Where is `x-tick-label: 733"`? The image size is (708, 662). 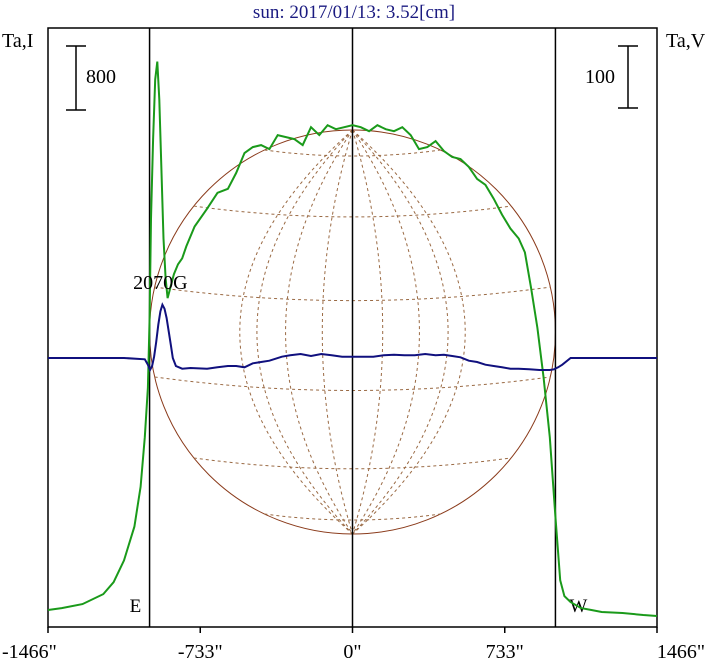
x-tick-label: 733" is located at coordinates (505, 651).